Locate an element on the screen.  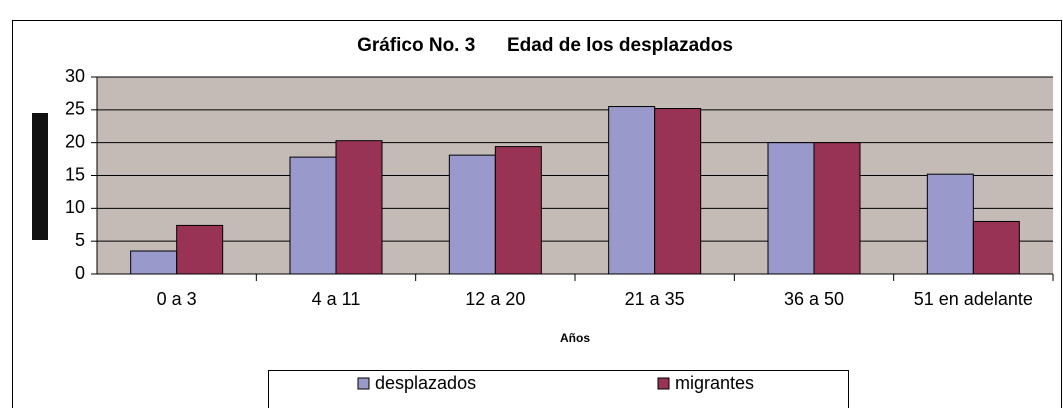
x-tick-label: 51 en adelante is located at coordinates (973, 299).